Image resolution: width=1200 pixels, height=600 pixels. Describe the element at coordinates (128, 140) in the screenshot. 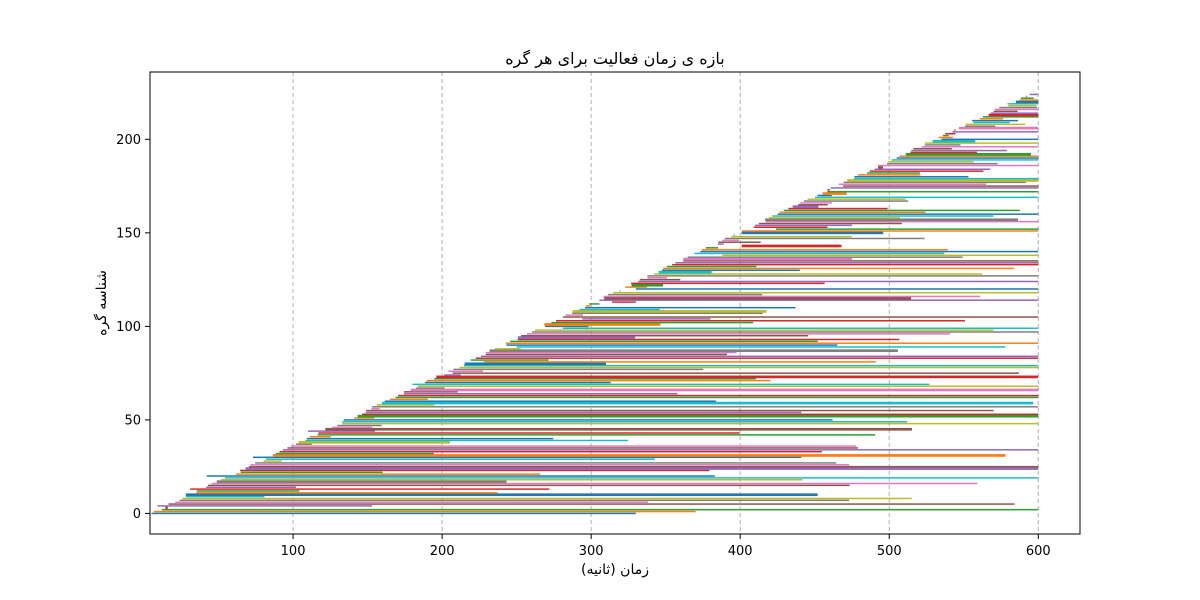

I see `y-tick-label: 200` at that location.